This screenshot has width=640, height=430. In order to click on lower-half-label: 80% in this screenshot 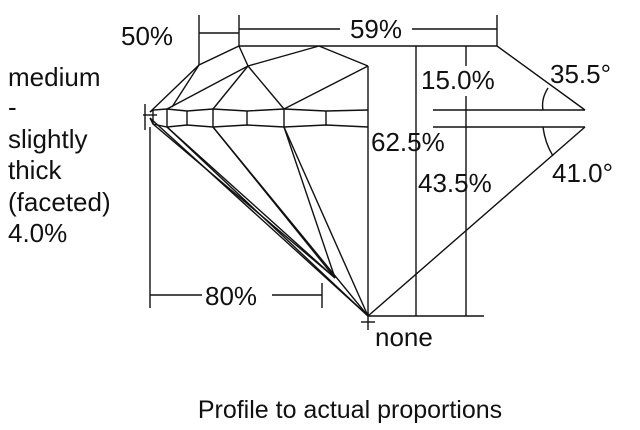, I will do `click(231, 296)`.